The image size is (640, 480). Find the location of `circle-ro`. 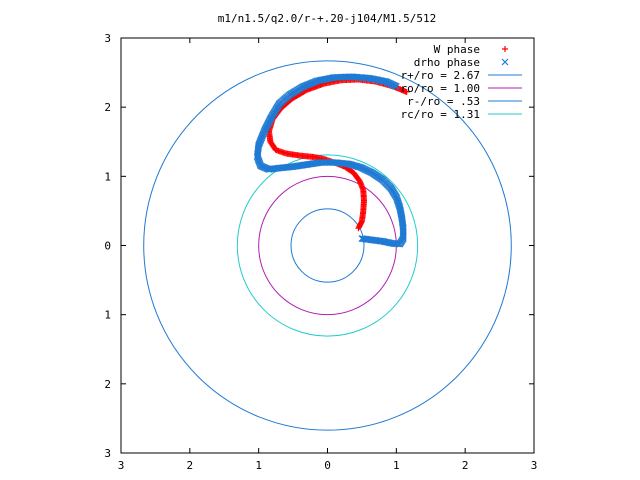

circle-ro is located at coordinates (327, 245).